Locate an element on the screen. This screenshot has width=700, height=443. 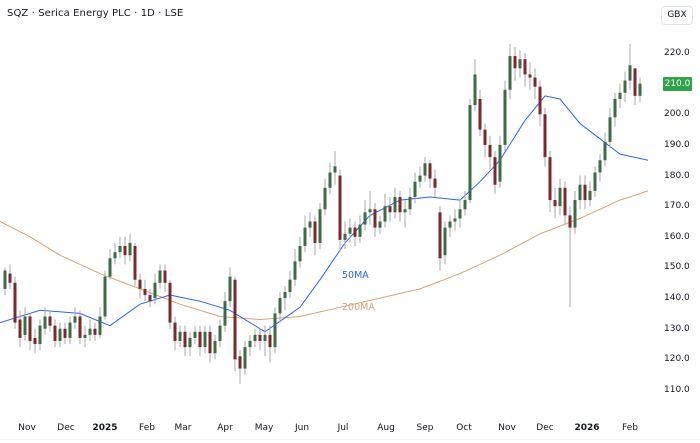
price-tick-label: 110.0 is located at coordinates (677, 390).